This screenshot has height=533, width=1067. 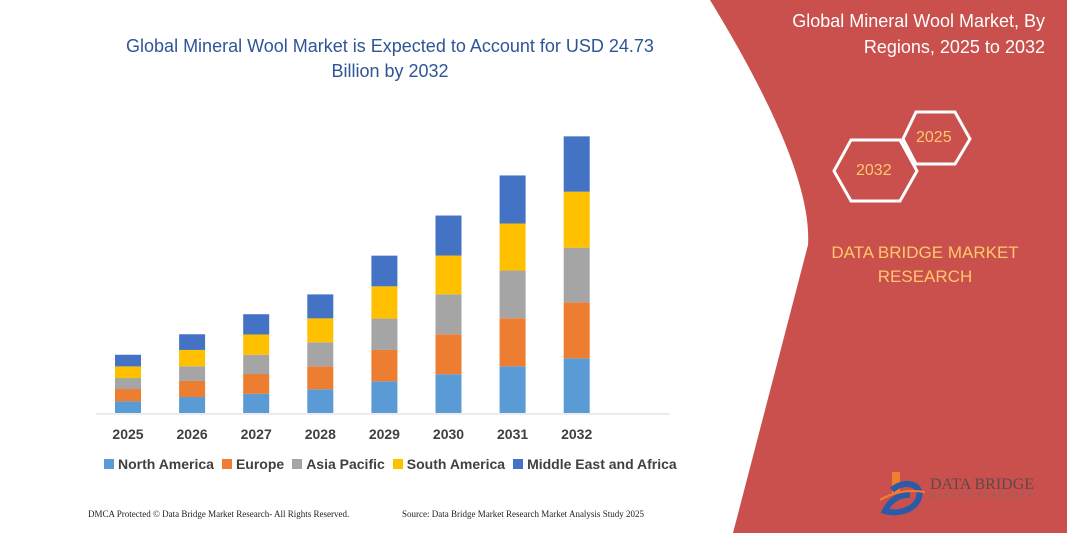 I want to click on logo-subtitle: MARKET RESEARCH, so click(x=982, y=497).